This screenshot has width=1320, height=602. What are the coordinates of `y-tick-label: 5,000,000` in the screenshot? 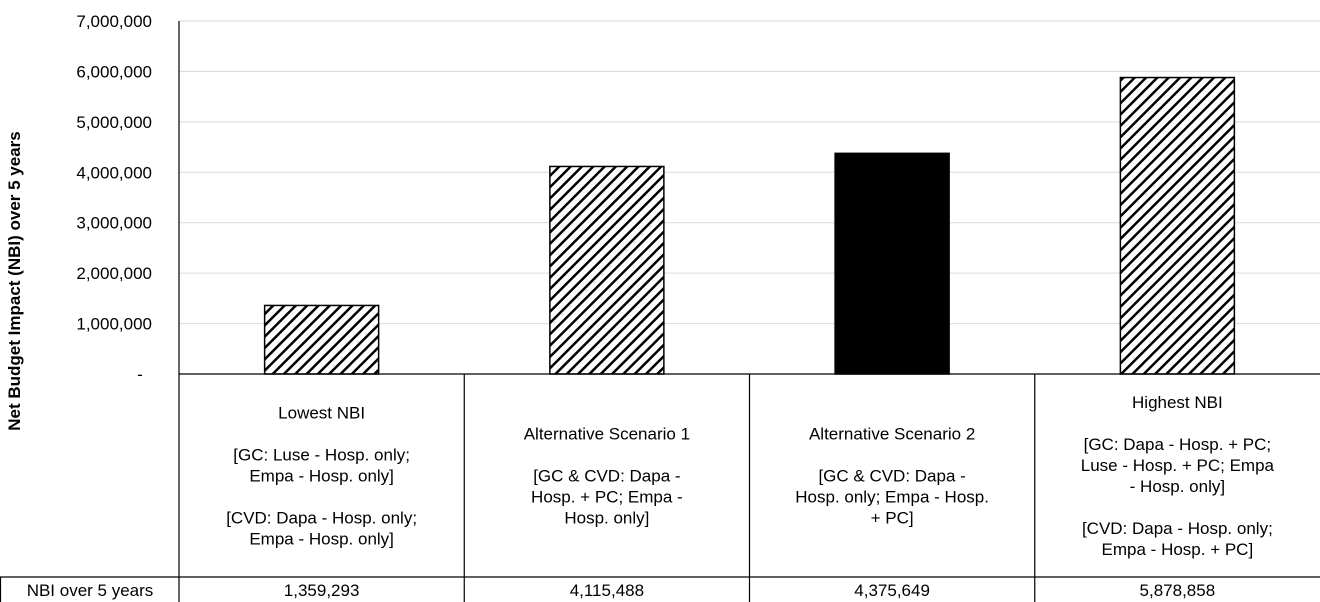 It's located at (114, 122).